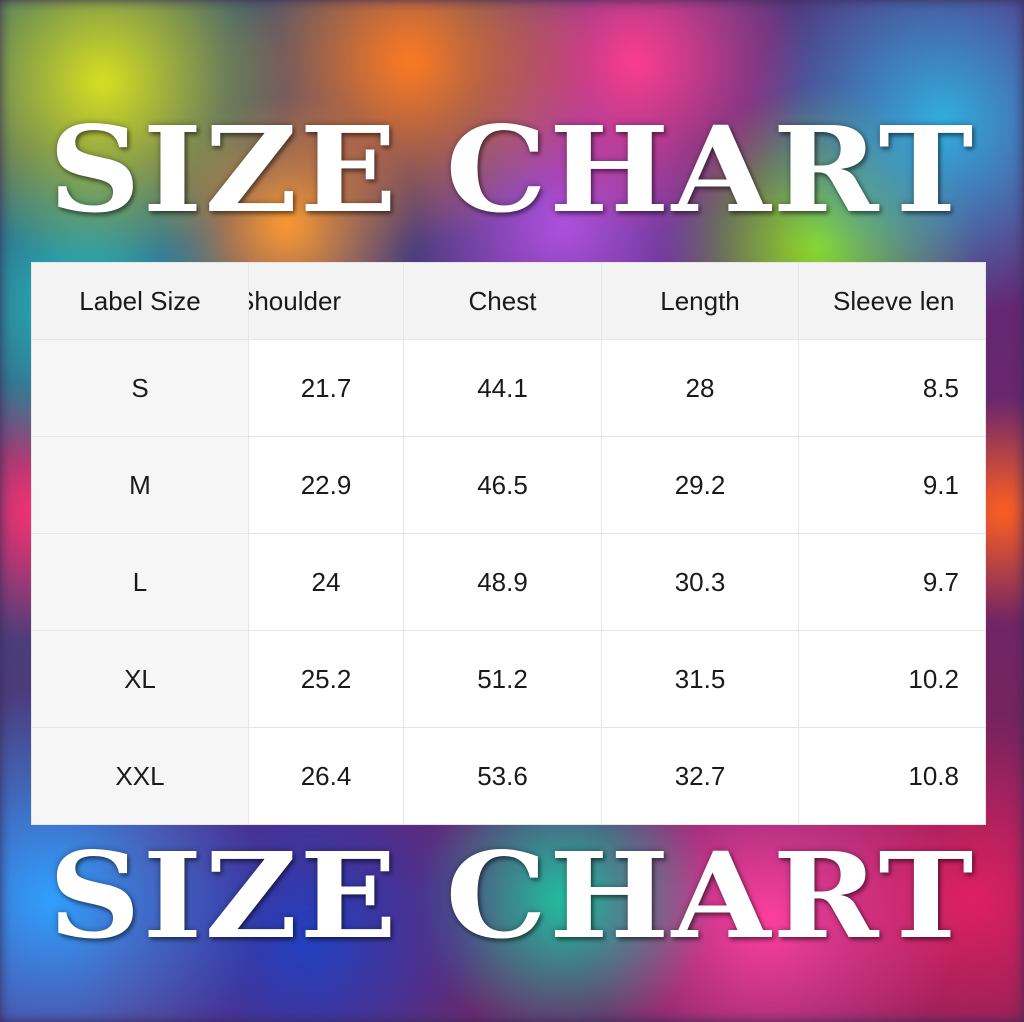 The height and width of the screenshot is (1022, 1024). I want to click on table-row: XL 25.2 51.2 31.5 10.2, so click(508, 679).